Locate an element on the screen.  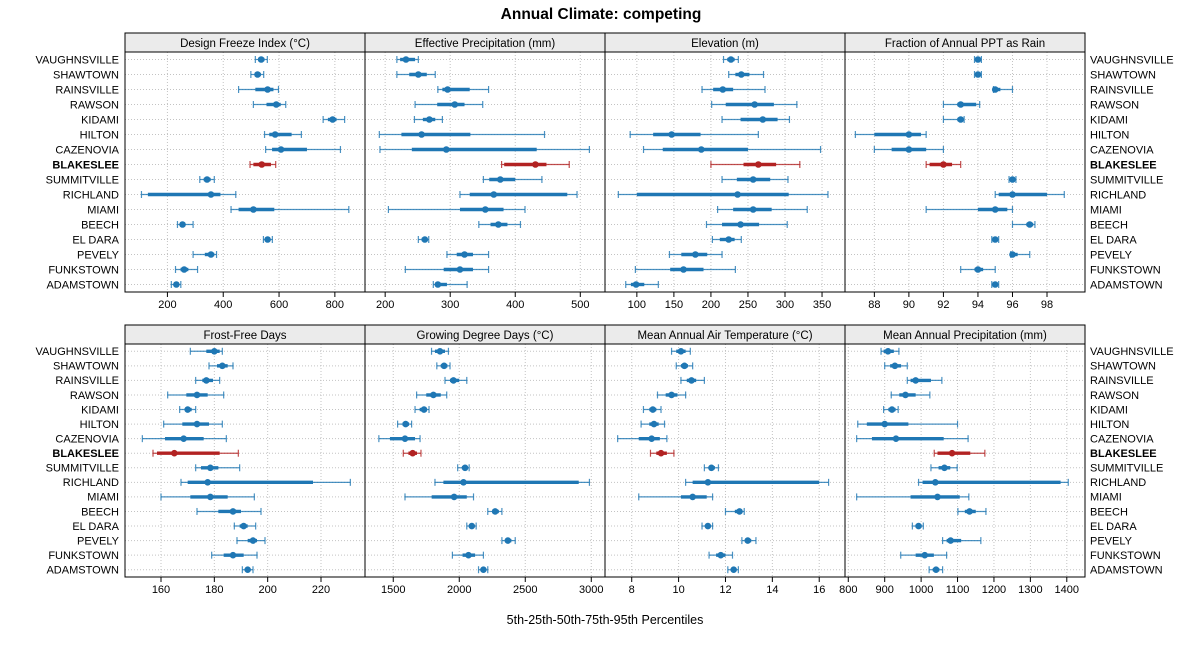
station-label-left: MIAMI is located at coordinates (103, 498).